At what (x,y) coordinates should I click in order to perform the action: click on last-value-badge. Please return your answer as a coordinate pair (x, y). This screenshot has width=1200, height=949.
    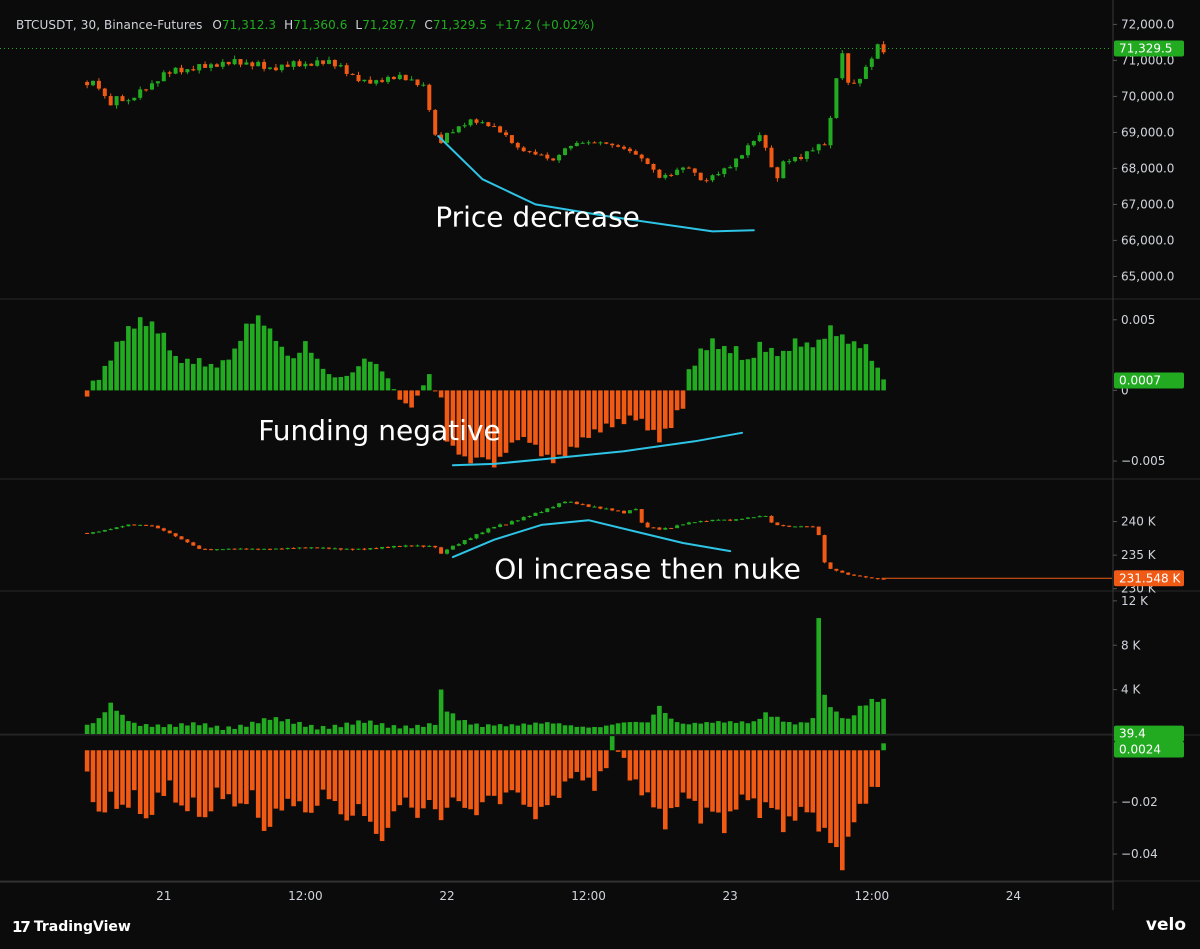
    Looking at the image, I should click on (1149, 380).